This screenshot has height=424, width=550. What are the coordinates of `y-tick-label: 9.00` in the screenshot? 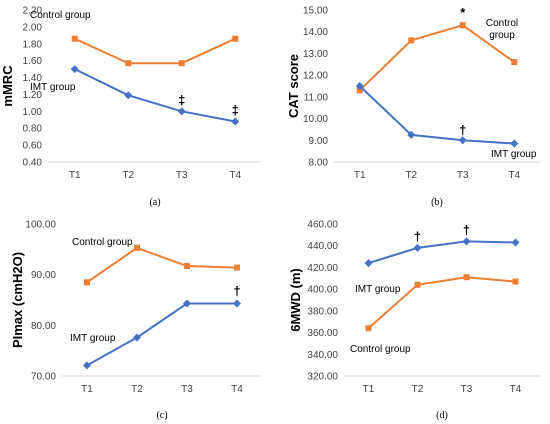 It's located at (319, 141).